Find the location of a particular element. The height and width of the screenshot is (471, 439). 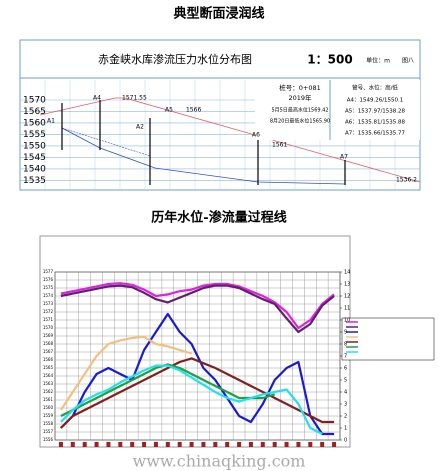

info-text: 8月20日最低水位1565.90 is located at coordinates (300, 121).